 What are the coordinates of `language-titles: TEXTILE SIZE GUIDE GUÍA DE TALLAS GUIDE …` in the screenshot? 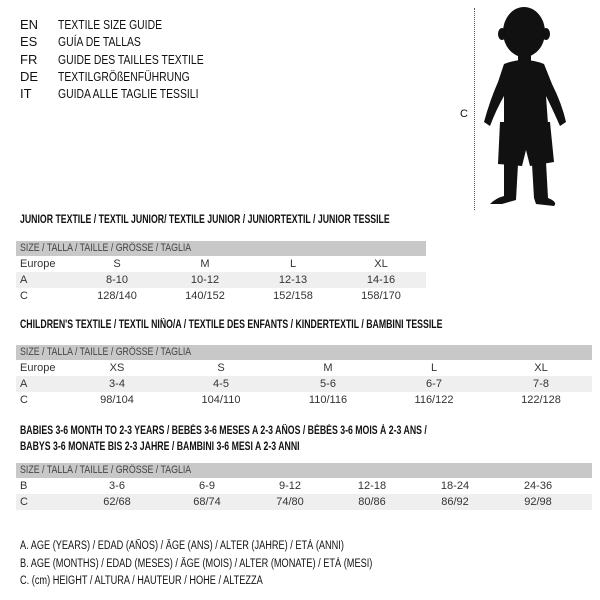 It's located at (149, 59).